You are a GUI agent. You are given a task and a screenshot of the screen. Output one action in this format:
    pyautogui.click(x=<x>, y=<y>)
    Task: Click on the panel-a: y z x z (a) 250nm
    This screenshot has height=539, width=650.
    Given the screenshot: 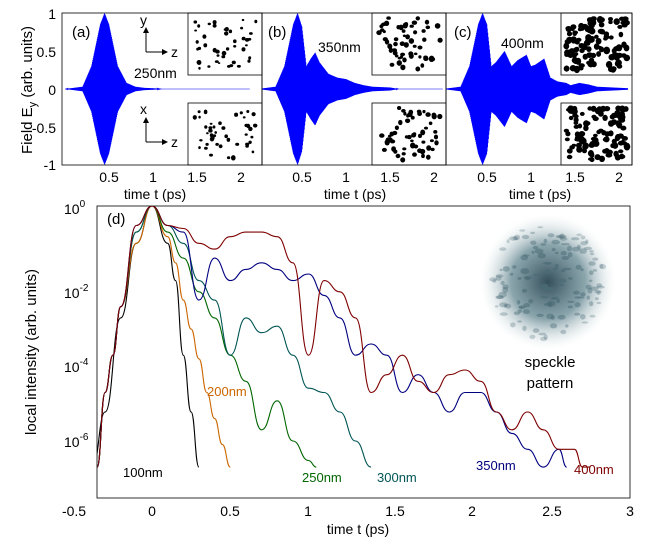 What is the action you would take?
    pyautogui.click(x=162, y=89)
    